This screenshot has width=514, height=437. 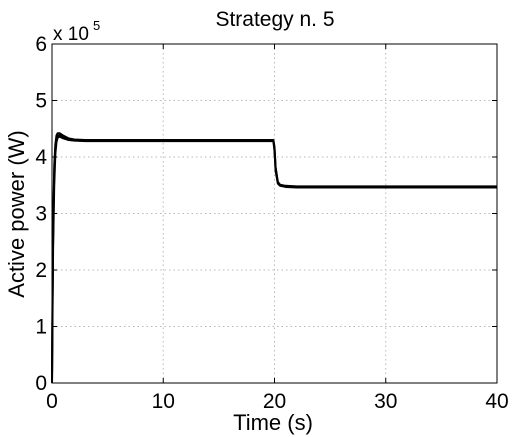 I want to click on chart-title: Strategy n. 5, so click(x=274, y=19).